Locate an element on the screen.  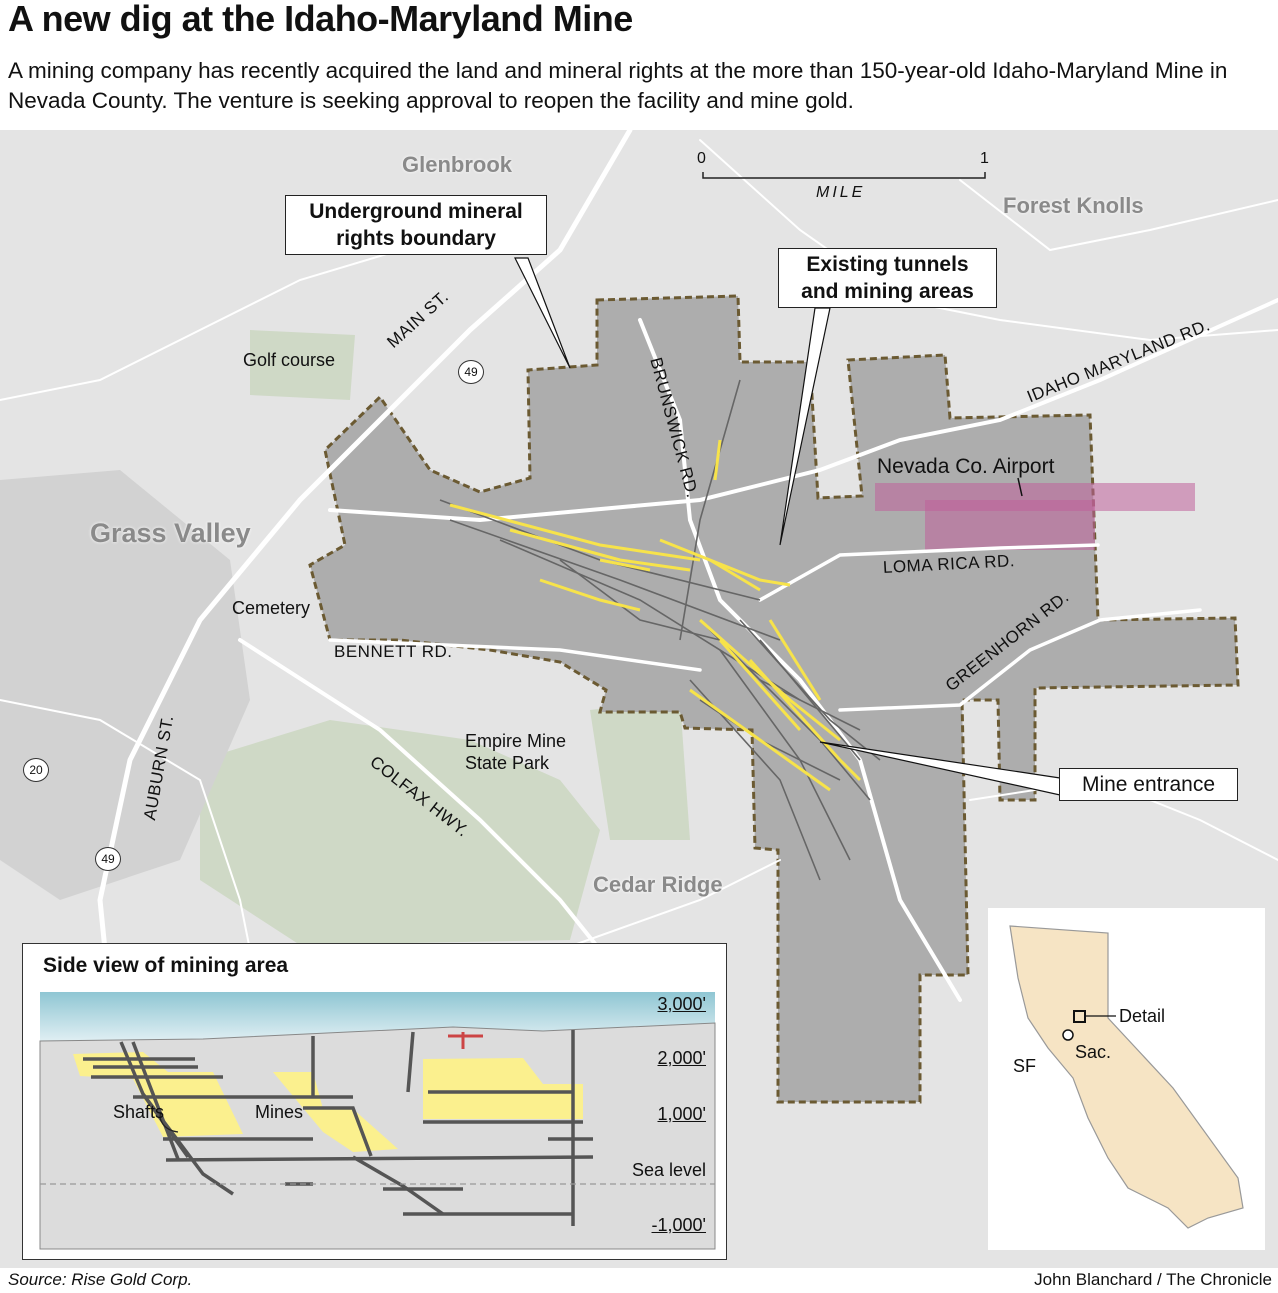
scale-end: 1 is located at coordinates (984, 158).